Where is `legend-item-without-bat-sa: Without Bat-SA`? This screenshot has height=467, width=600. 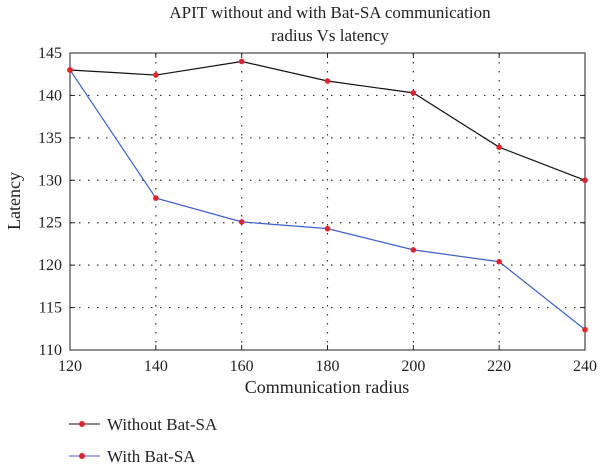
legend-item-without-bat-sa: Without Bat-SA is located at coordinates (143, 424).